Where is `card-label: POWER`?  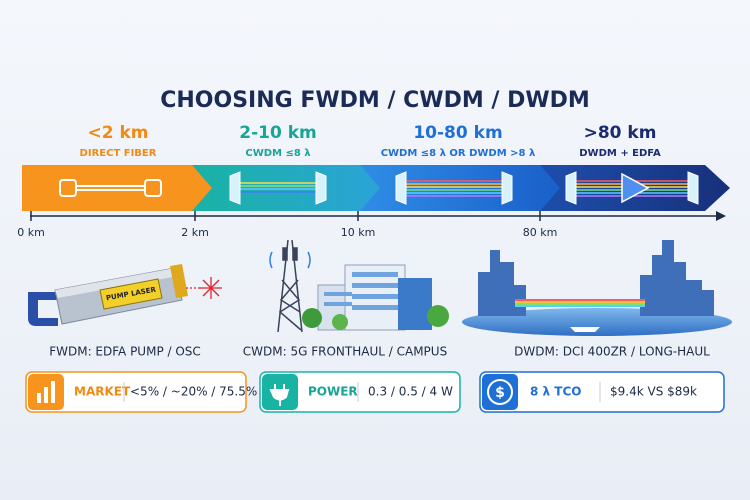 card-label: POWER is located at coordinates (333, 392).